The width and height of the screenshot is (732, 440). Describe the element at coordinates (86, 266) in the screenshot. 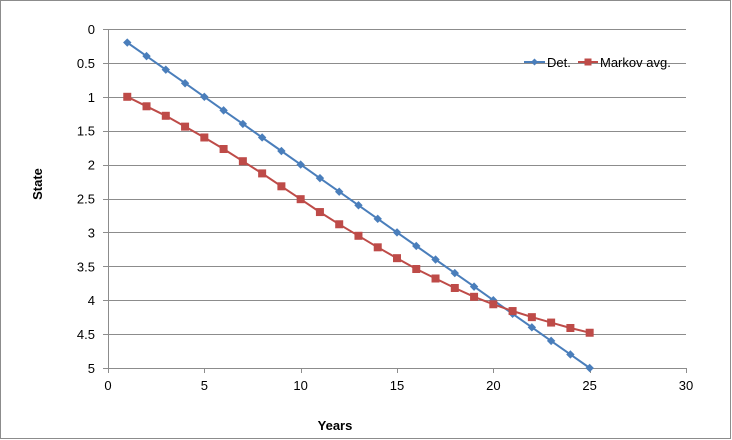

I see `y-tick-label: 3.5` at that location.